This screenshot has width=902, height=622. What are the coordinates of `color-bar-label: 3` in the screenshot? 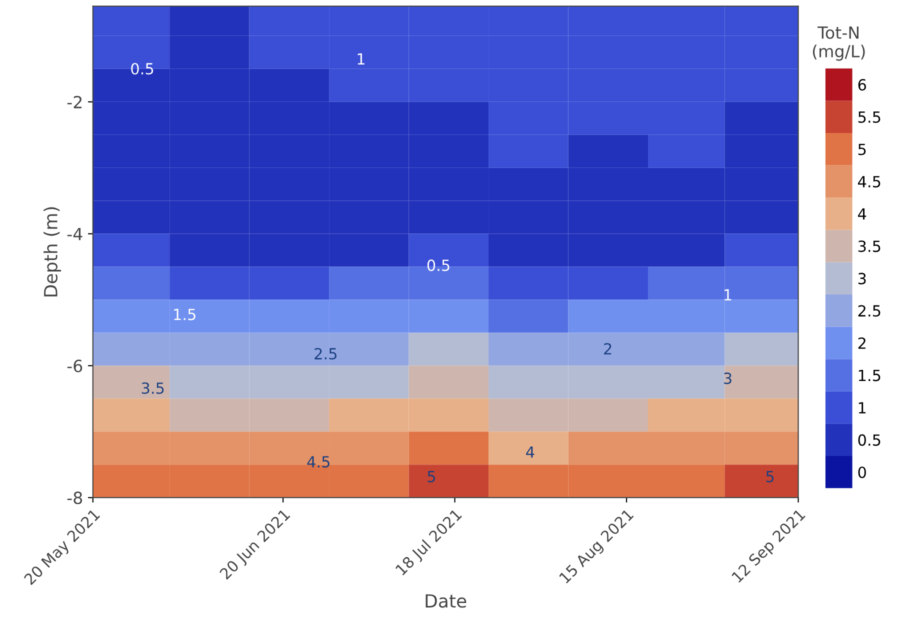 It's located at (862, 278).